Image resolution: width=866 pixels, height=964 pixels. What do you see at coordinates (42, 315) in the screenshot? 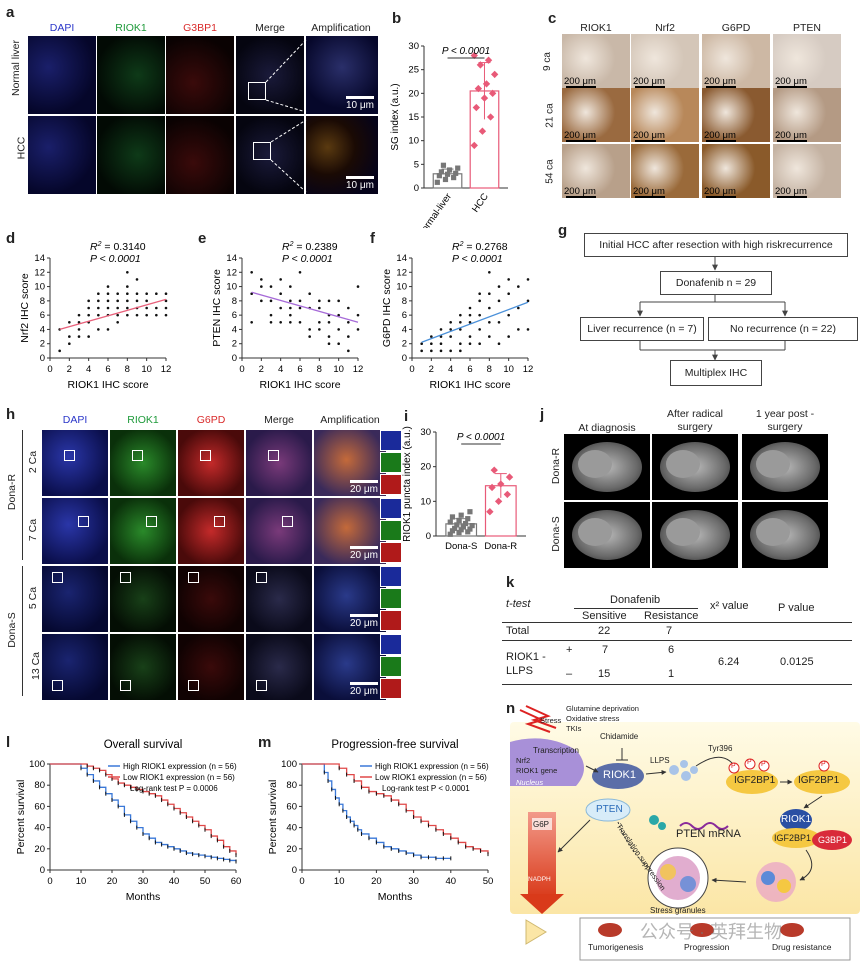
I see `y-tick-label: 6` at bounding box center [42, 315].